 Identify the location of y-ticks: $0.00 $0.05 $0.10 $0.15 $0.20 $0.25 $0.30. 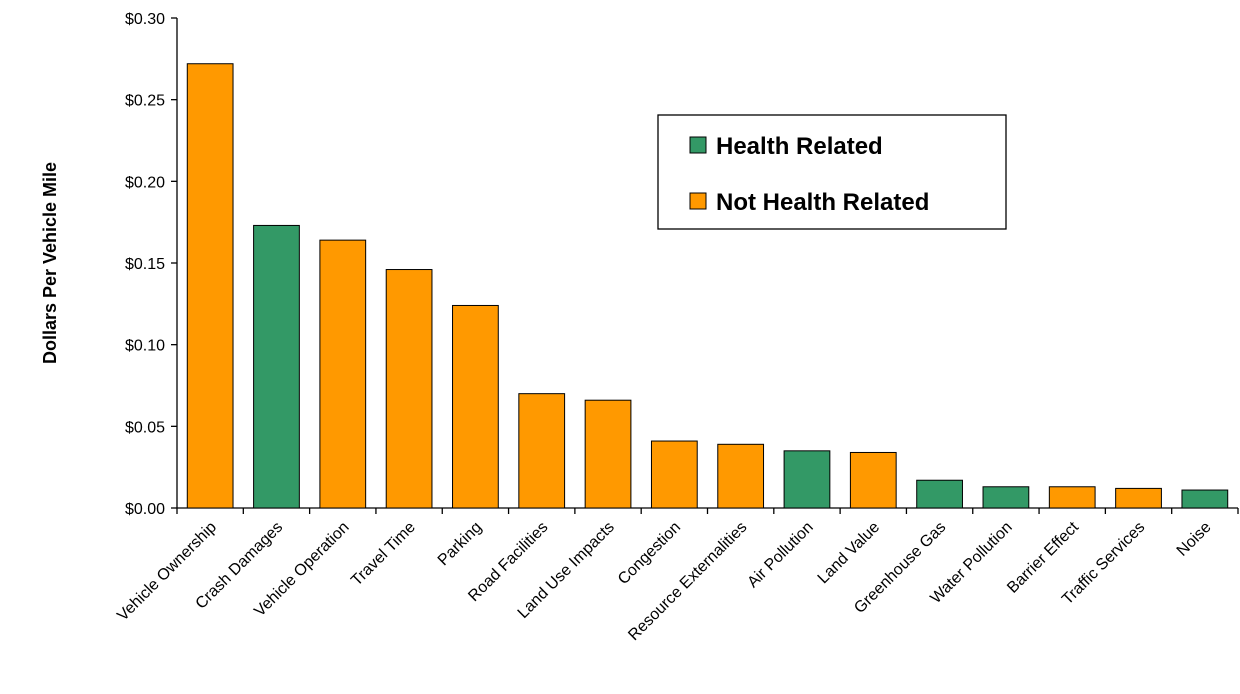
(151, 264).